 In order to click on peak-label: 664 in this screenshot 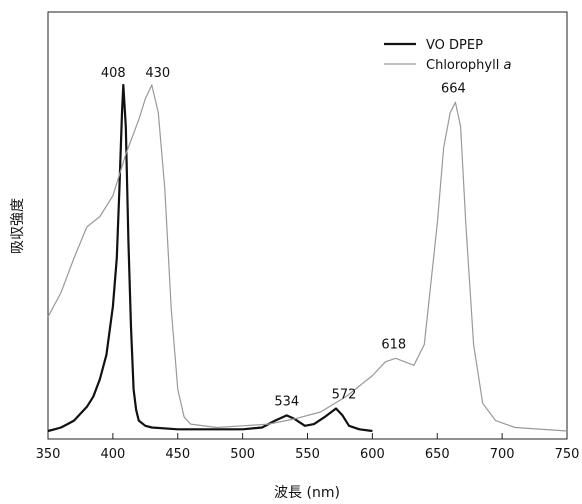, I will do `click(453, 88)`.